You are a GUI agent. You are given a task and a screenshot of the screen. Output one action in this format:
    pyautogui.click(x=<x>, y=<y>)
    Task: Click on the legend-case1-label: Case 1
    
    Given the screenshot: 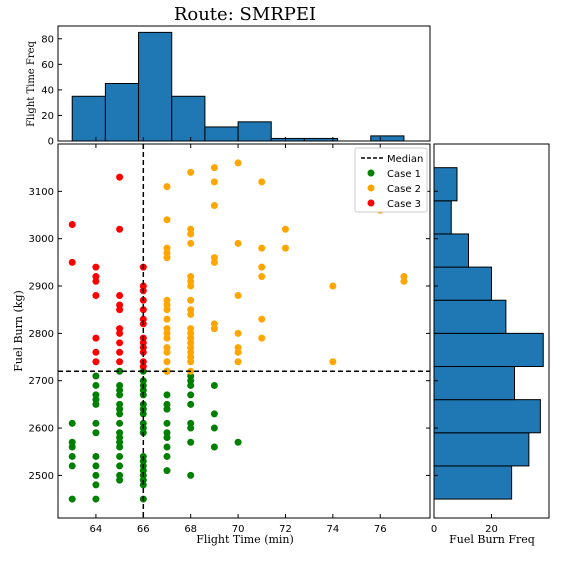 What is the action you would take?
    pyautogui.click(x=404, y=174)
    